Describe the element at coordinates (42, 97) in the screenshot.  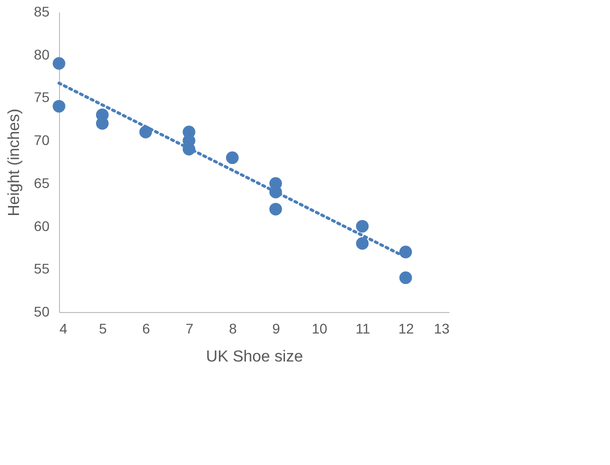
I see `y-tick-label: 75` at that location.